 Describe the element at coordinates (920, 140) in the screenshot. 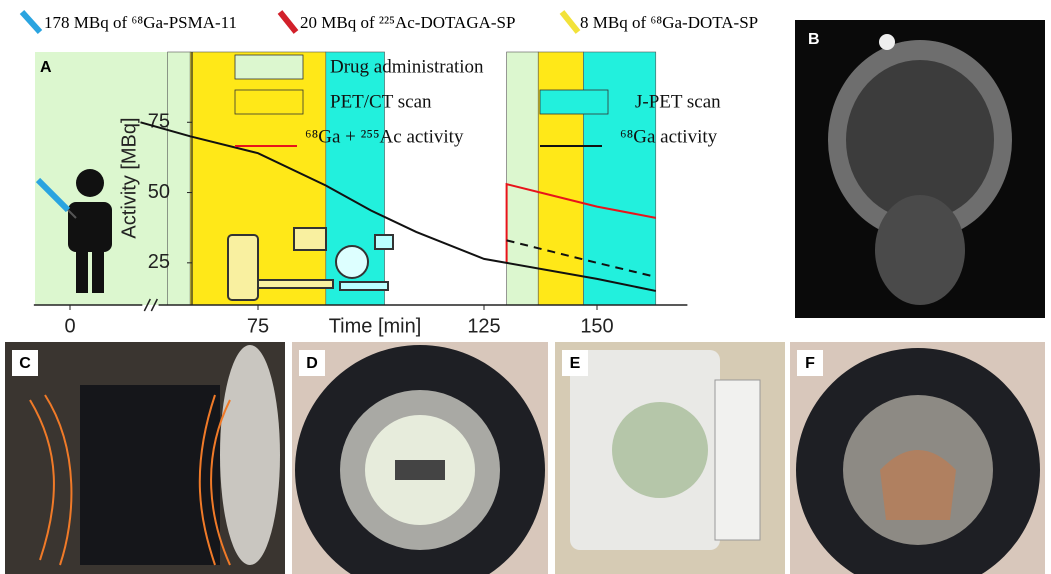

I see `mri-brain` at that location.